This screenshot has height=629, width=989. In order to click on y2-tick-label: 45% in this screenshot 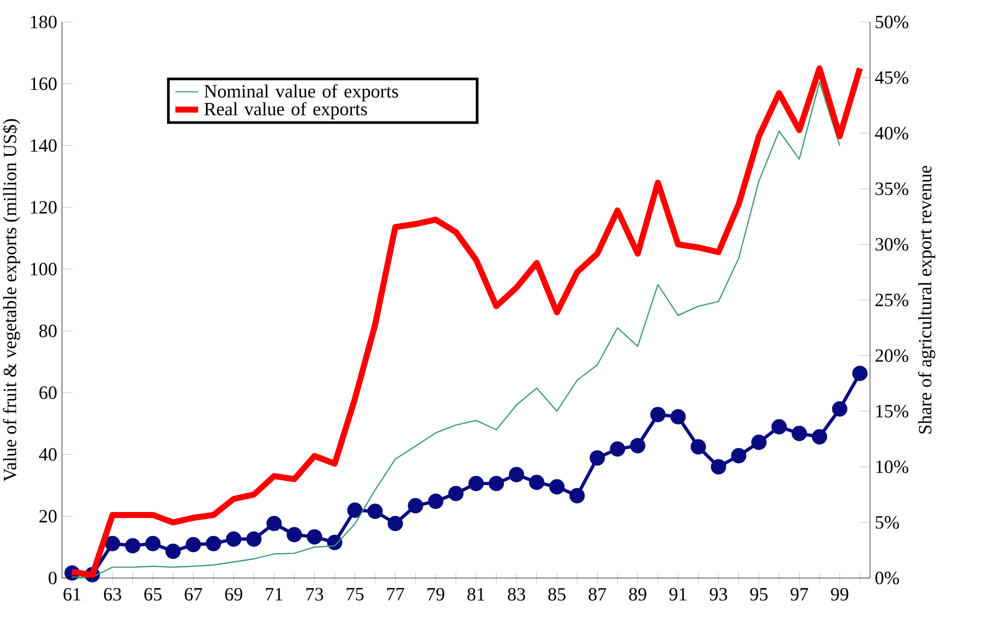, I will do `click(891, 77)`.